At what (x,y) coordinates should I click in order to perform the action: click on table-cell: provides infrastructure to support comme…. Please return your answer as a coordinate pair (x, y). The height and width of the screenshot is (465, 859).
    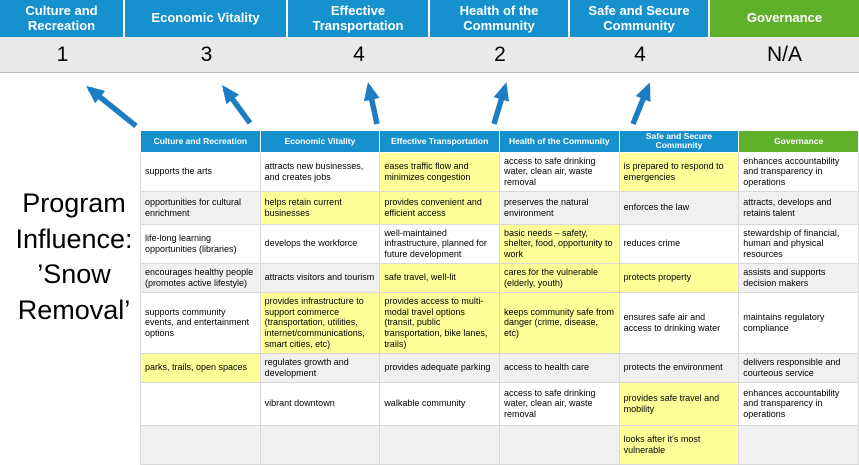
    Looking at the image, I should click on (320, 322).